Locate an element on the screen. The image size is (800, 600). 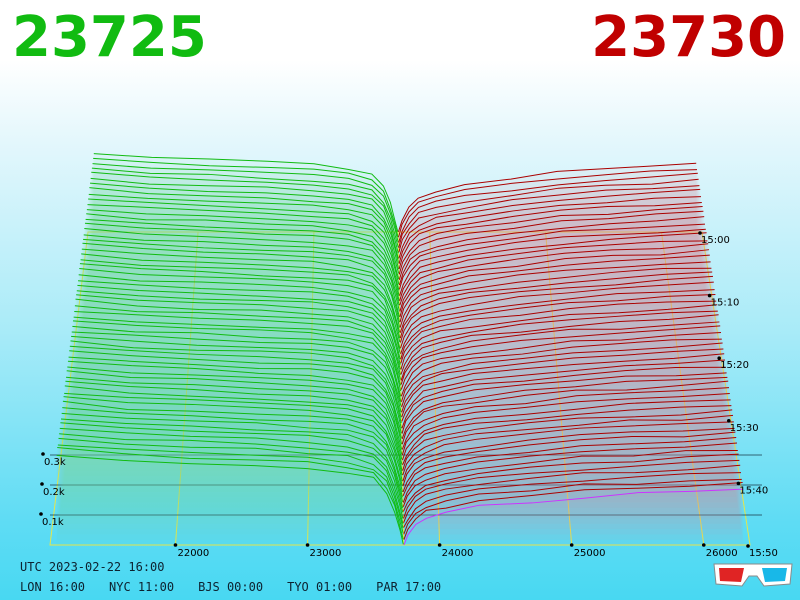
bid-price: 23725 is located at coordinates (109, 37).